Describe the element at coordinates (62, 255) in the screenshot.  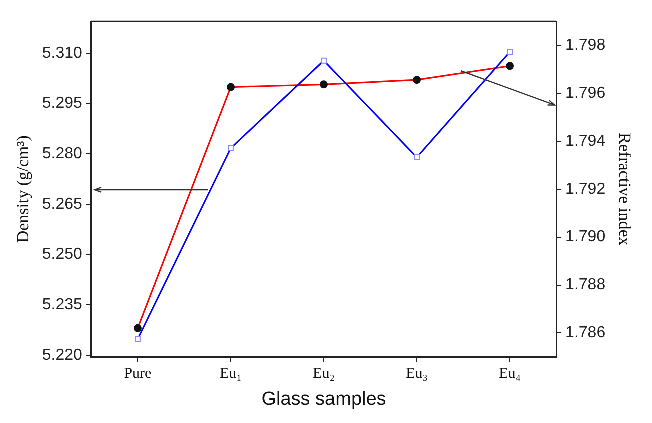
I see `y-tick-label: 5.250` at that location.